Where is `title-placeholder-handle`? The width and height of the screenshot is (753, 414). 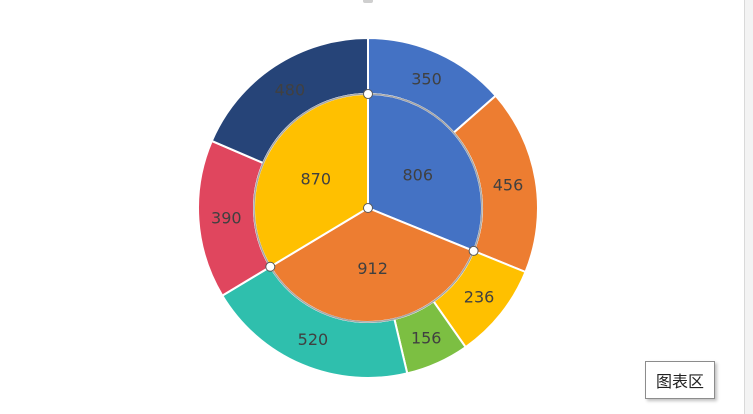 title-placeholder-handle is located at coordinates (368, 1).